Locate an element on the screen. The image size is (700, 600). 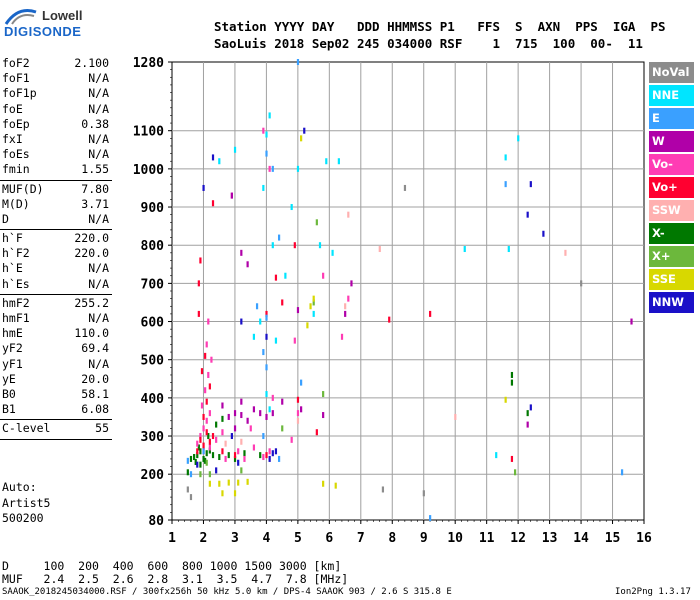
legend-item: Vo+ is located at coordinates (671, 187).